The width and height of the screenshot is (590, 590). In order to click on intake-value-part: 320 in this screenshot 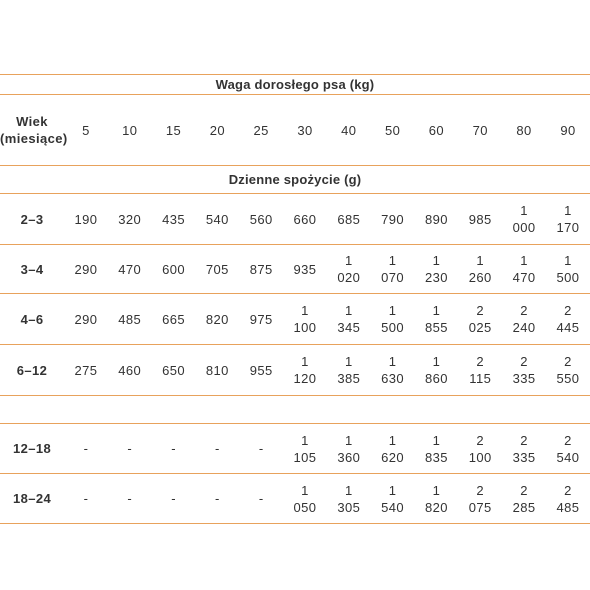, I will do `click(130, 219)`.